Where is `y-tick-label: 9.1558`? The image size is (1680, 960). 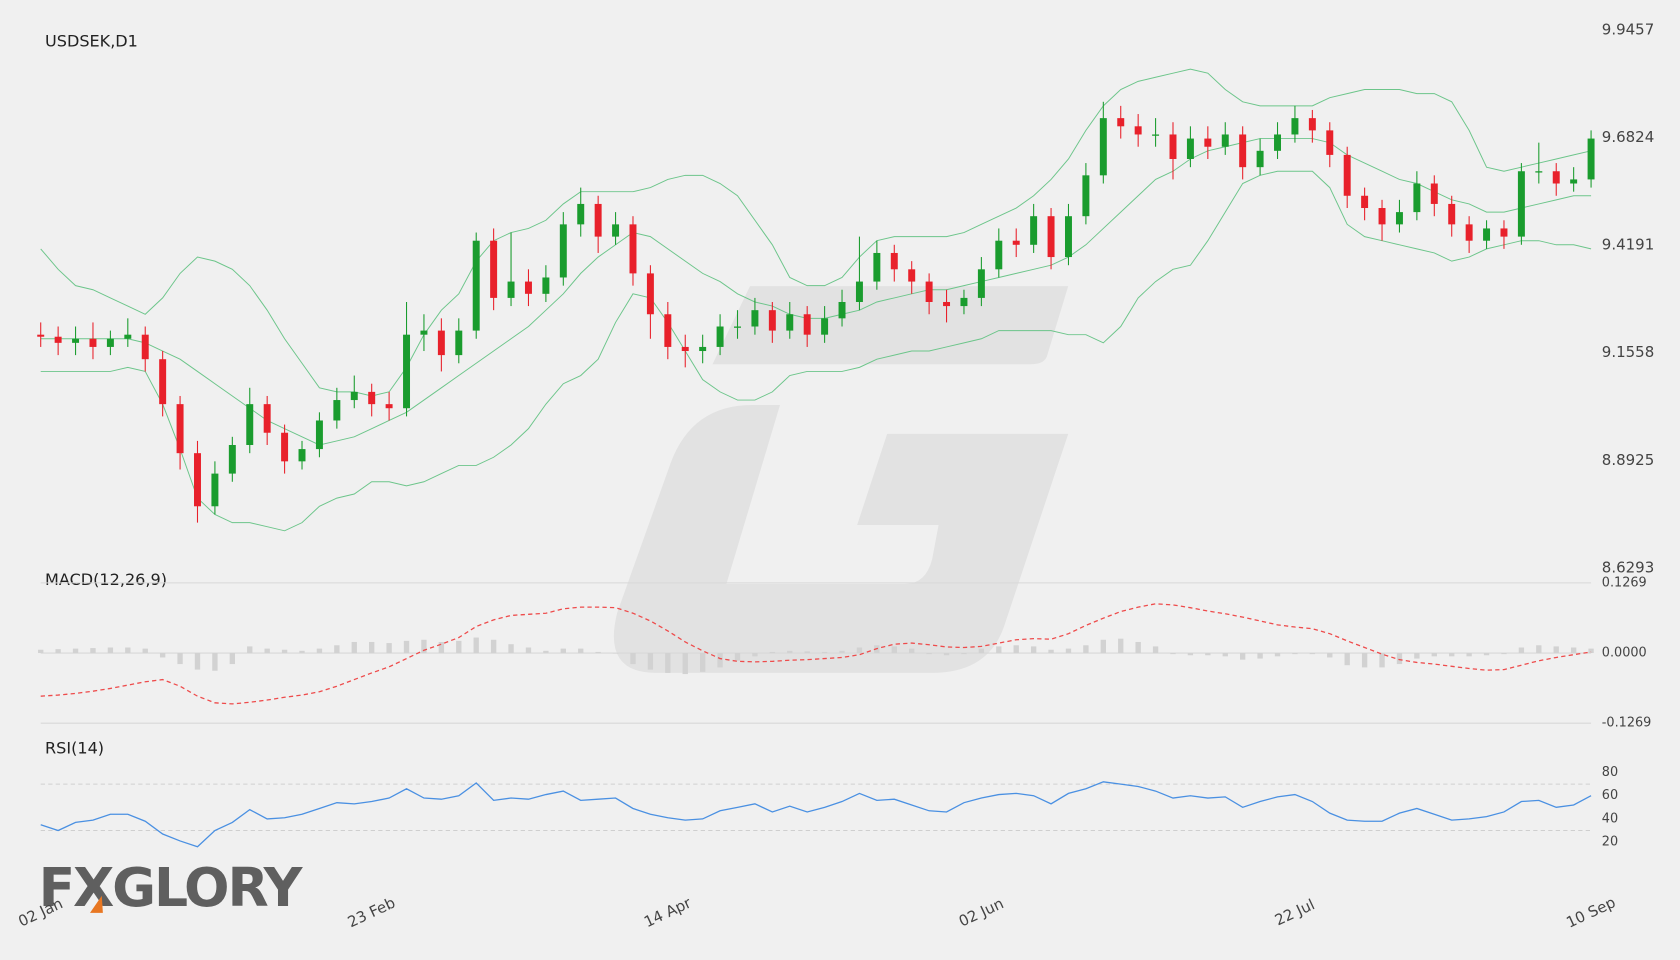 y-tick-label: 9.1558 is located at coordinates (1628, 352).